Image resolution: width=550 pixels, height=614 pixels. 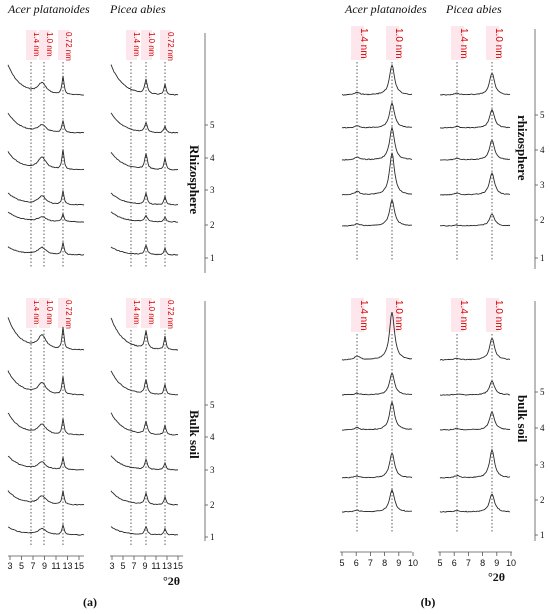 I want to click on soil-type-label: Bulk soil, so click(x=194, y=434).